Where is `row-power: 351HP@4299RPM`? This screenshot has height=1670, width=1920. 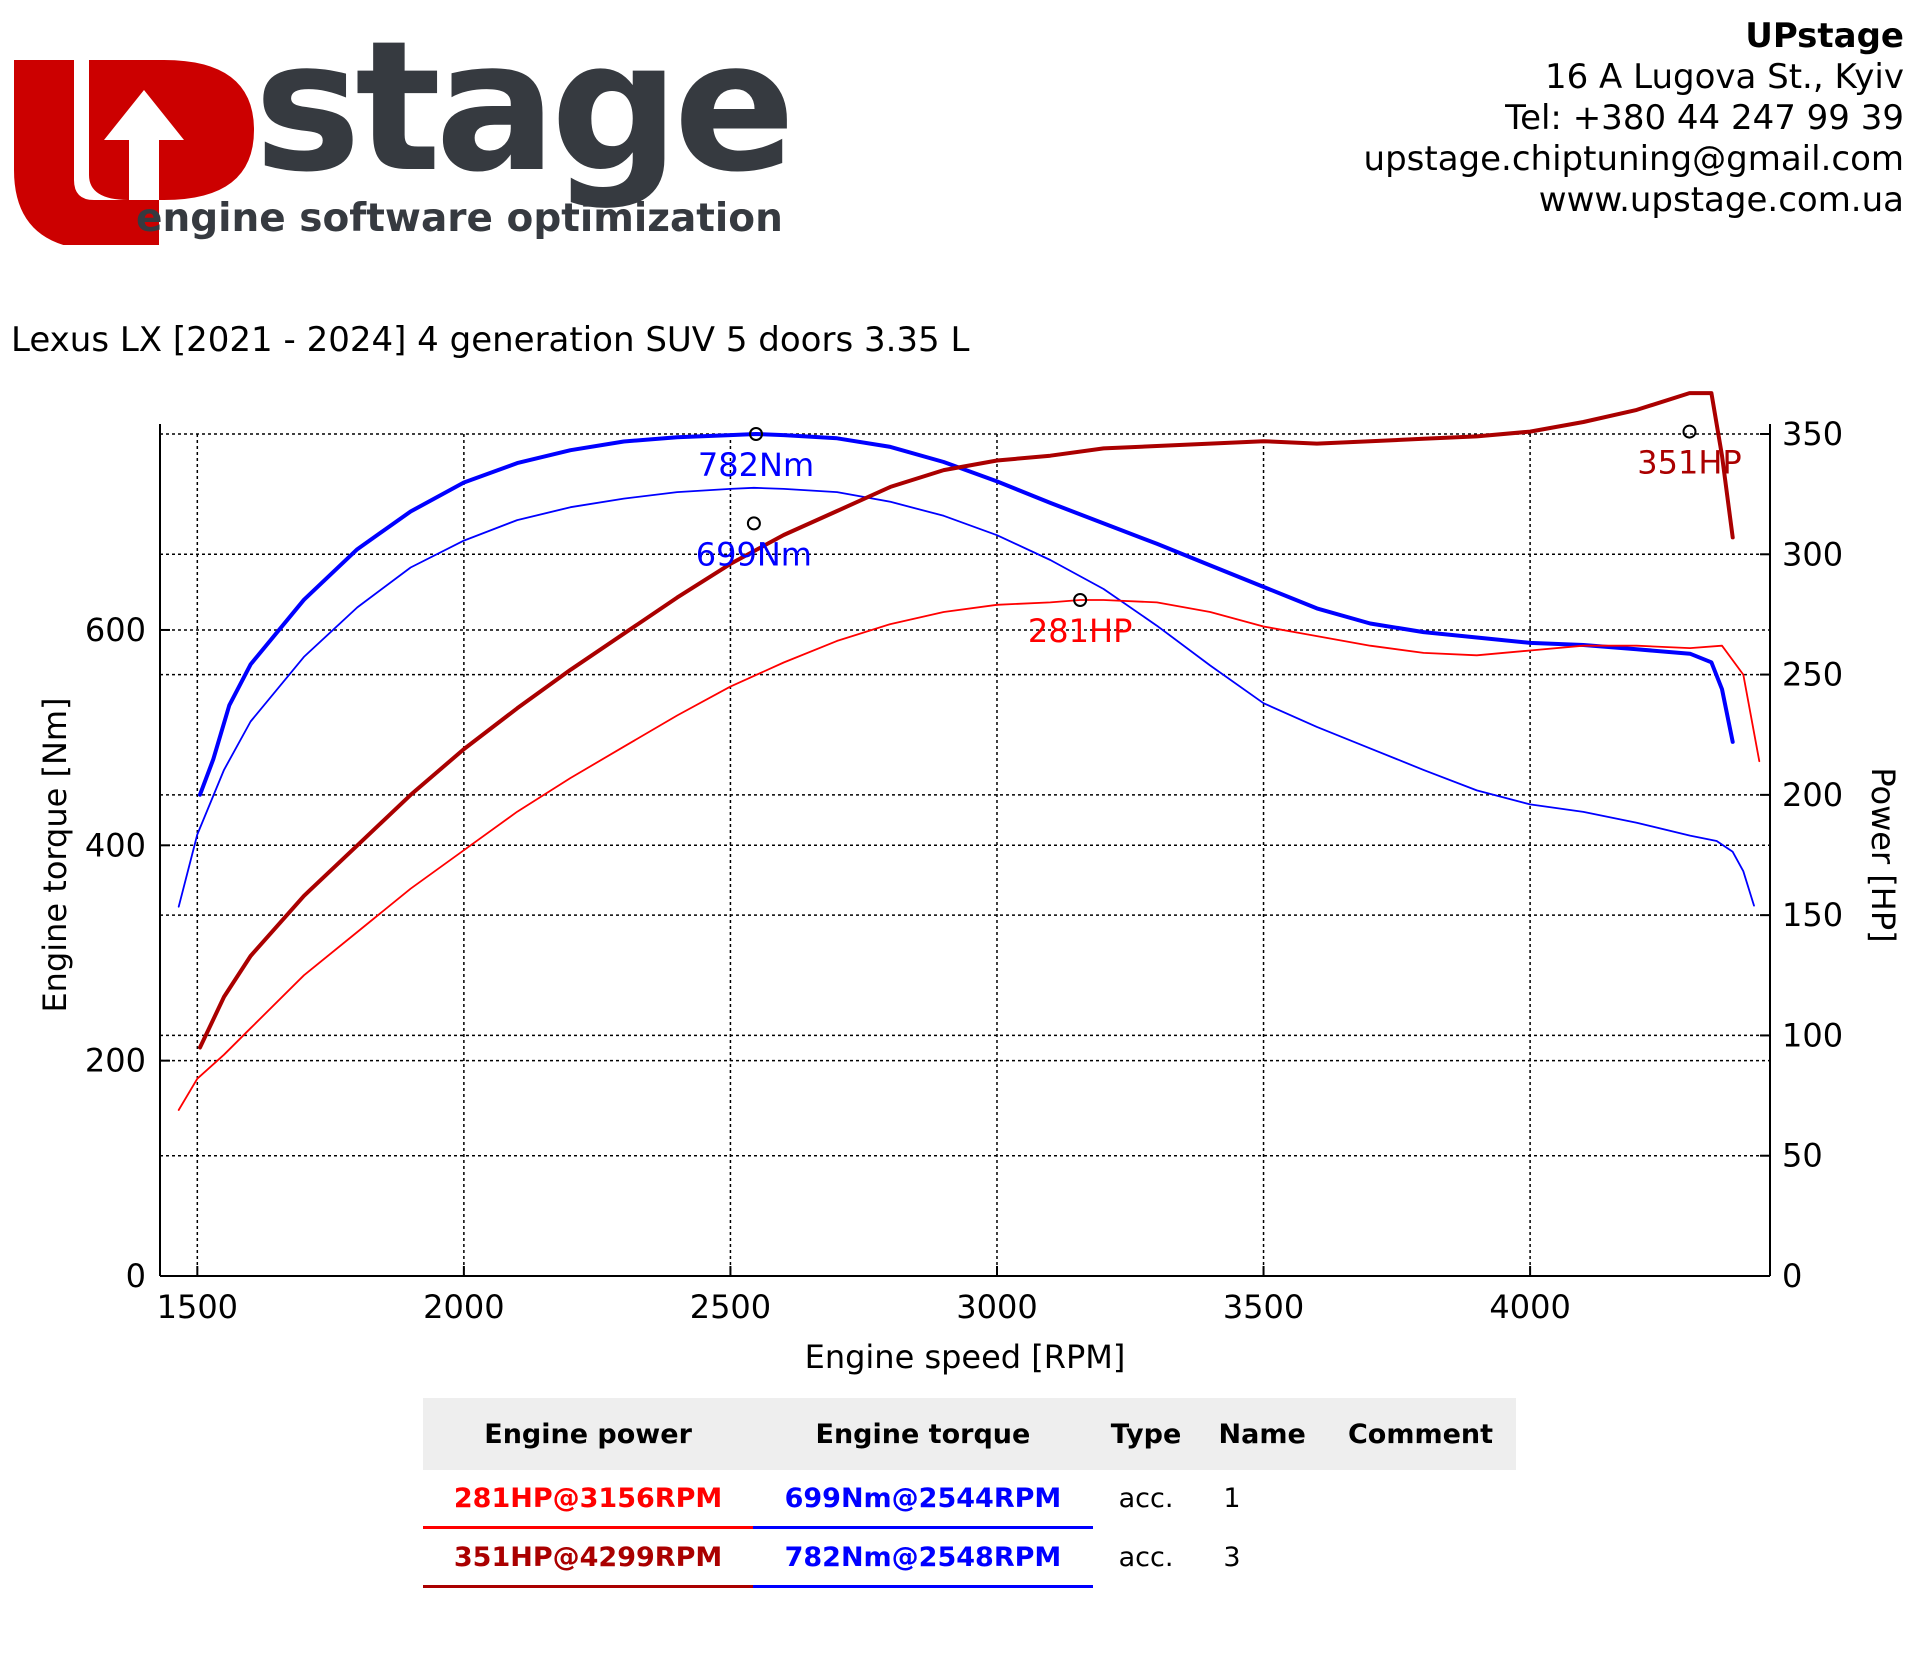 row-power: 351HP@4299RPM is located at coordinates (588, 1557).